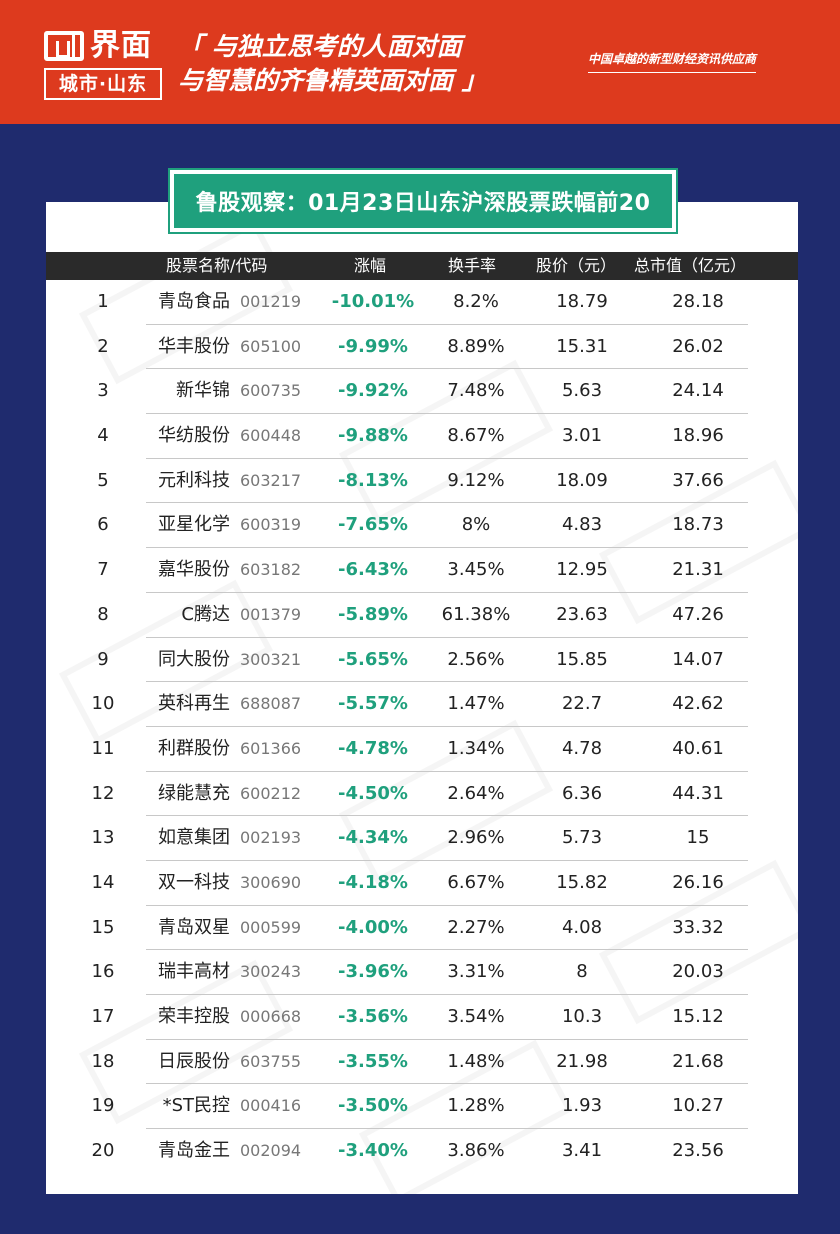 This screenshot has width=840, height=1234. I want to click on table-row: 18 日辰股份 603755 -3.55% 1.48% 21.98 21.68, so click(422, 1062).